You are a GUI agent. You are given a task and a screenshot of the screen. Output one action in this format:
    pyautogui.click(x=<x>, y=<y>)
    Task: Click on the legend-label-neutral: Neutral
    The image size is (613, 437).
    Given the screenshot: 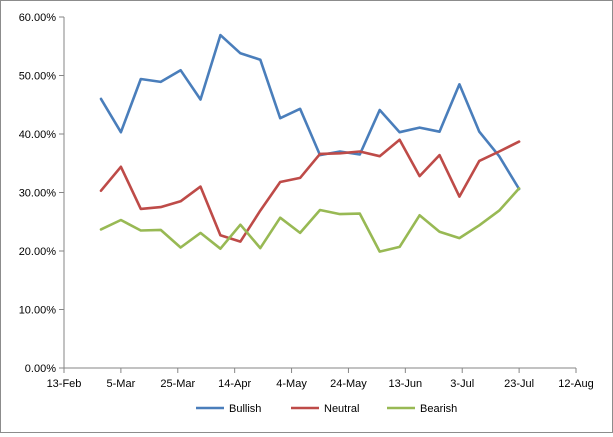 What is the action you would take?
    pyautogui.click(x=341, y=409)
    